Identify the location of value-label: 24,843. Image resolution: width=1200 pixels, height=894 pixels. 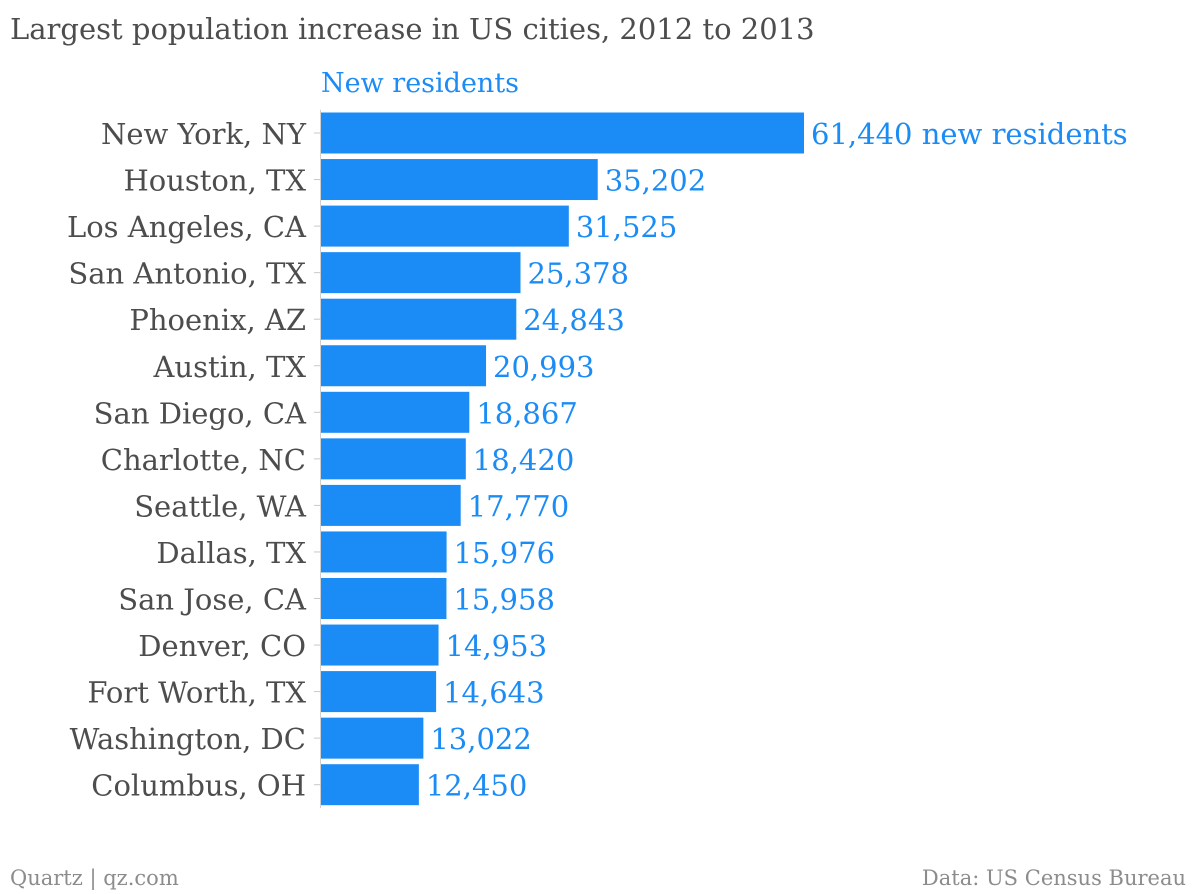
(573, 320).